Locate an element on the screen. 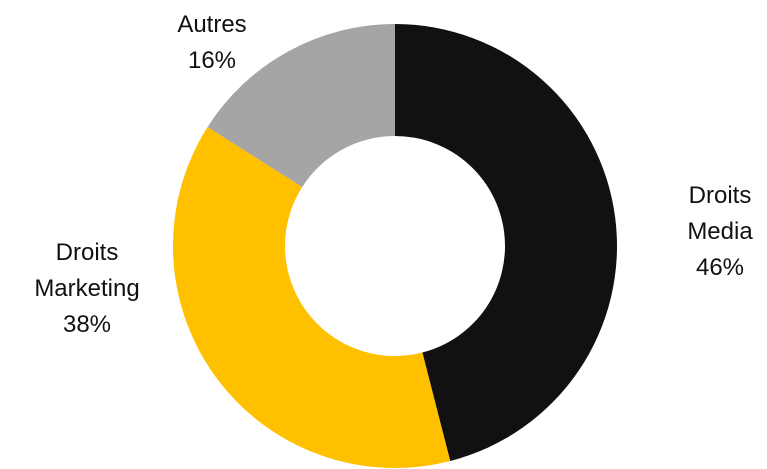 The width and height of the screenshot is (767, 469). slice-label: Autres 16% is located at coordinates (211, 43).